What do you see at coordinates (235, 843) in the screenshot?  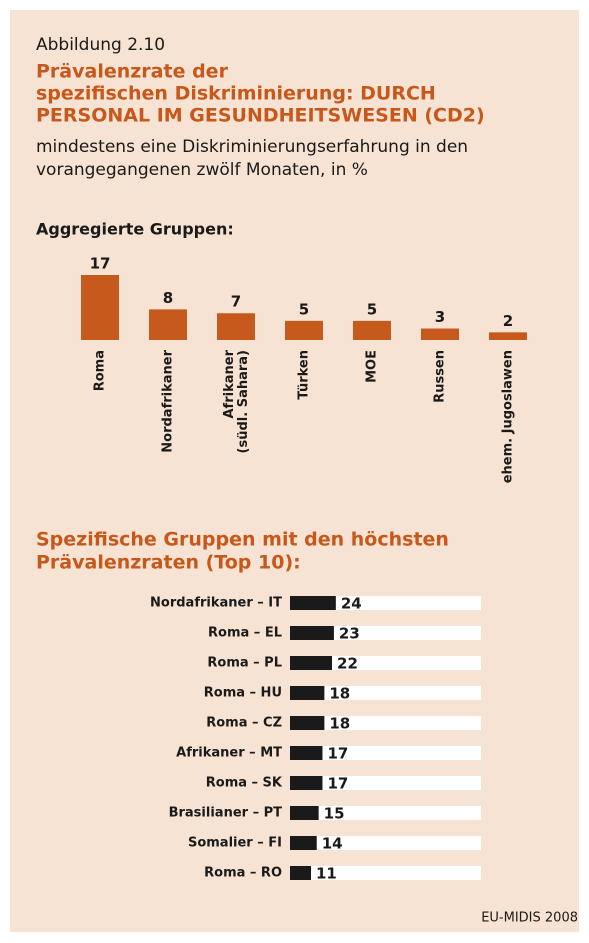 I see `y-tick-label: Somalier – FI` at bounding box center [235, 843].